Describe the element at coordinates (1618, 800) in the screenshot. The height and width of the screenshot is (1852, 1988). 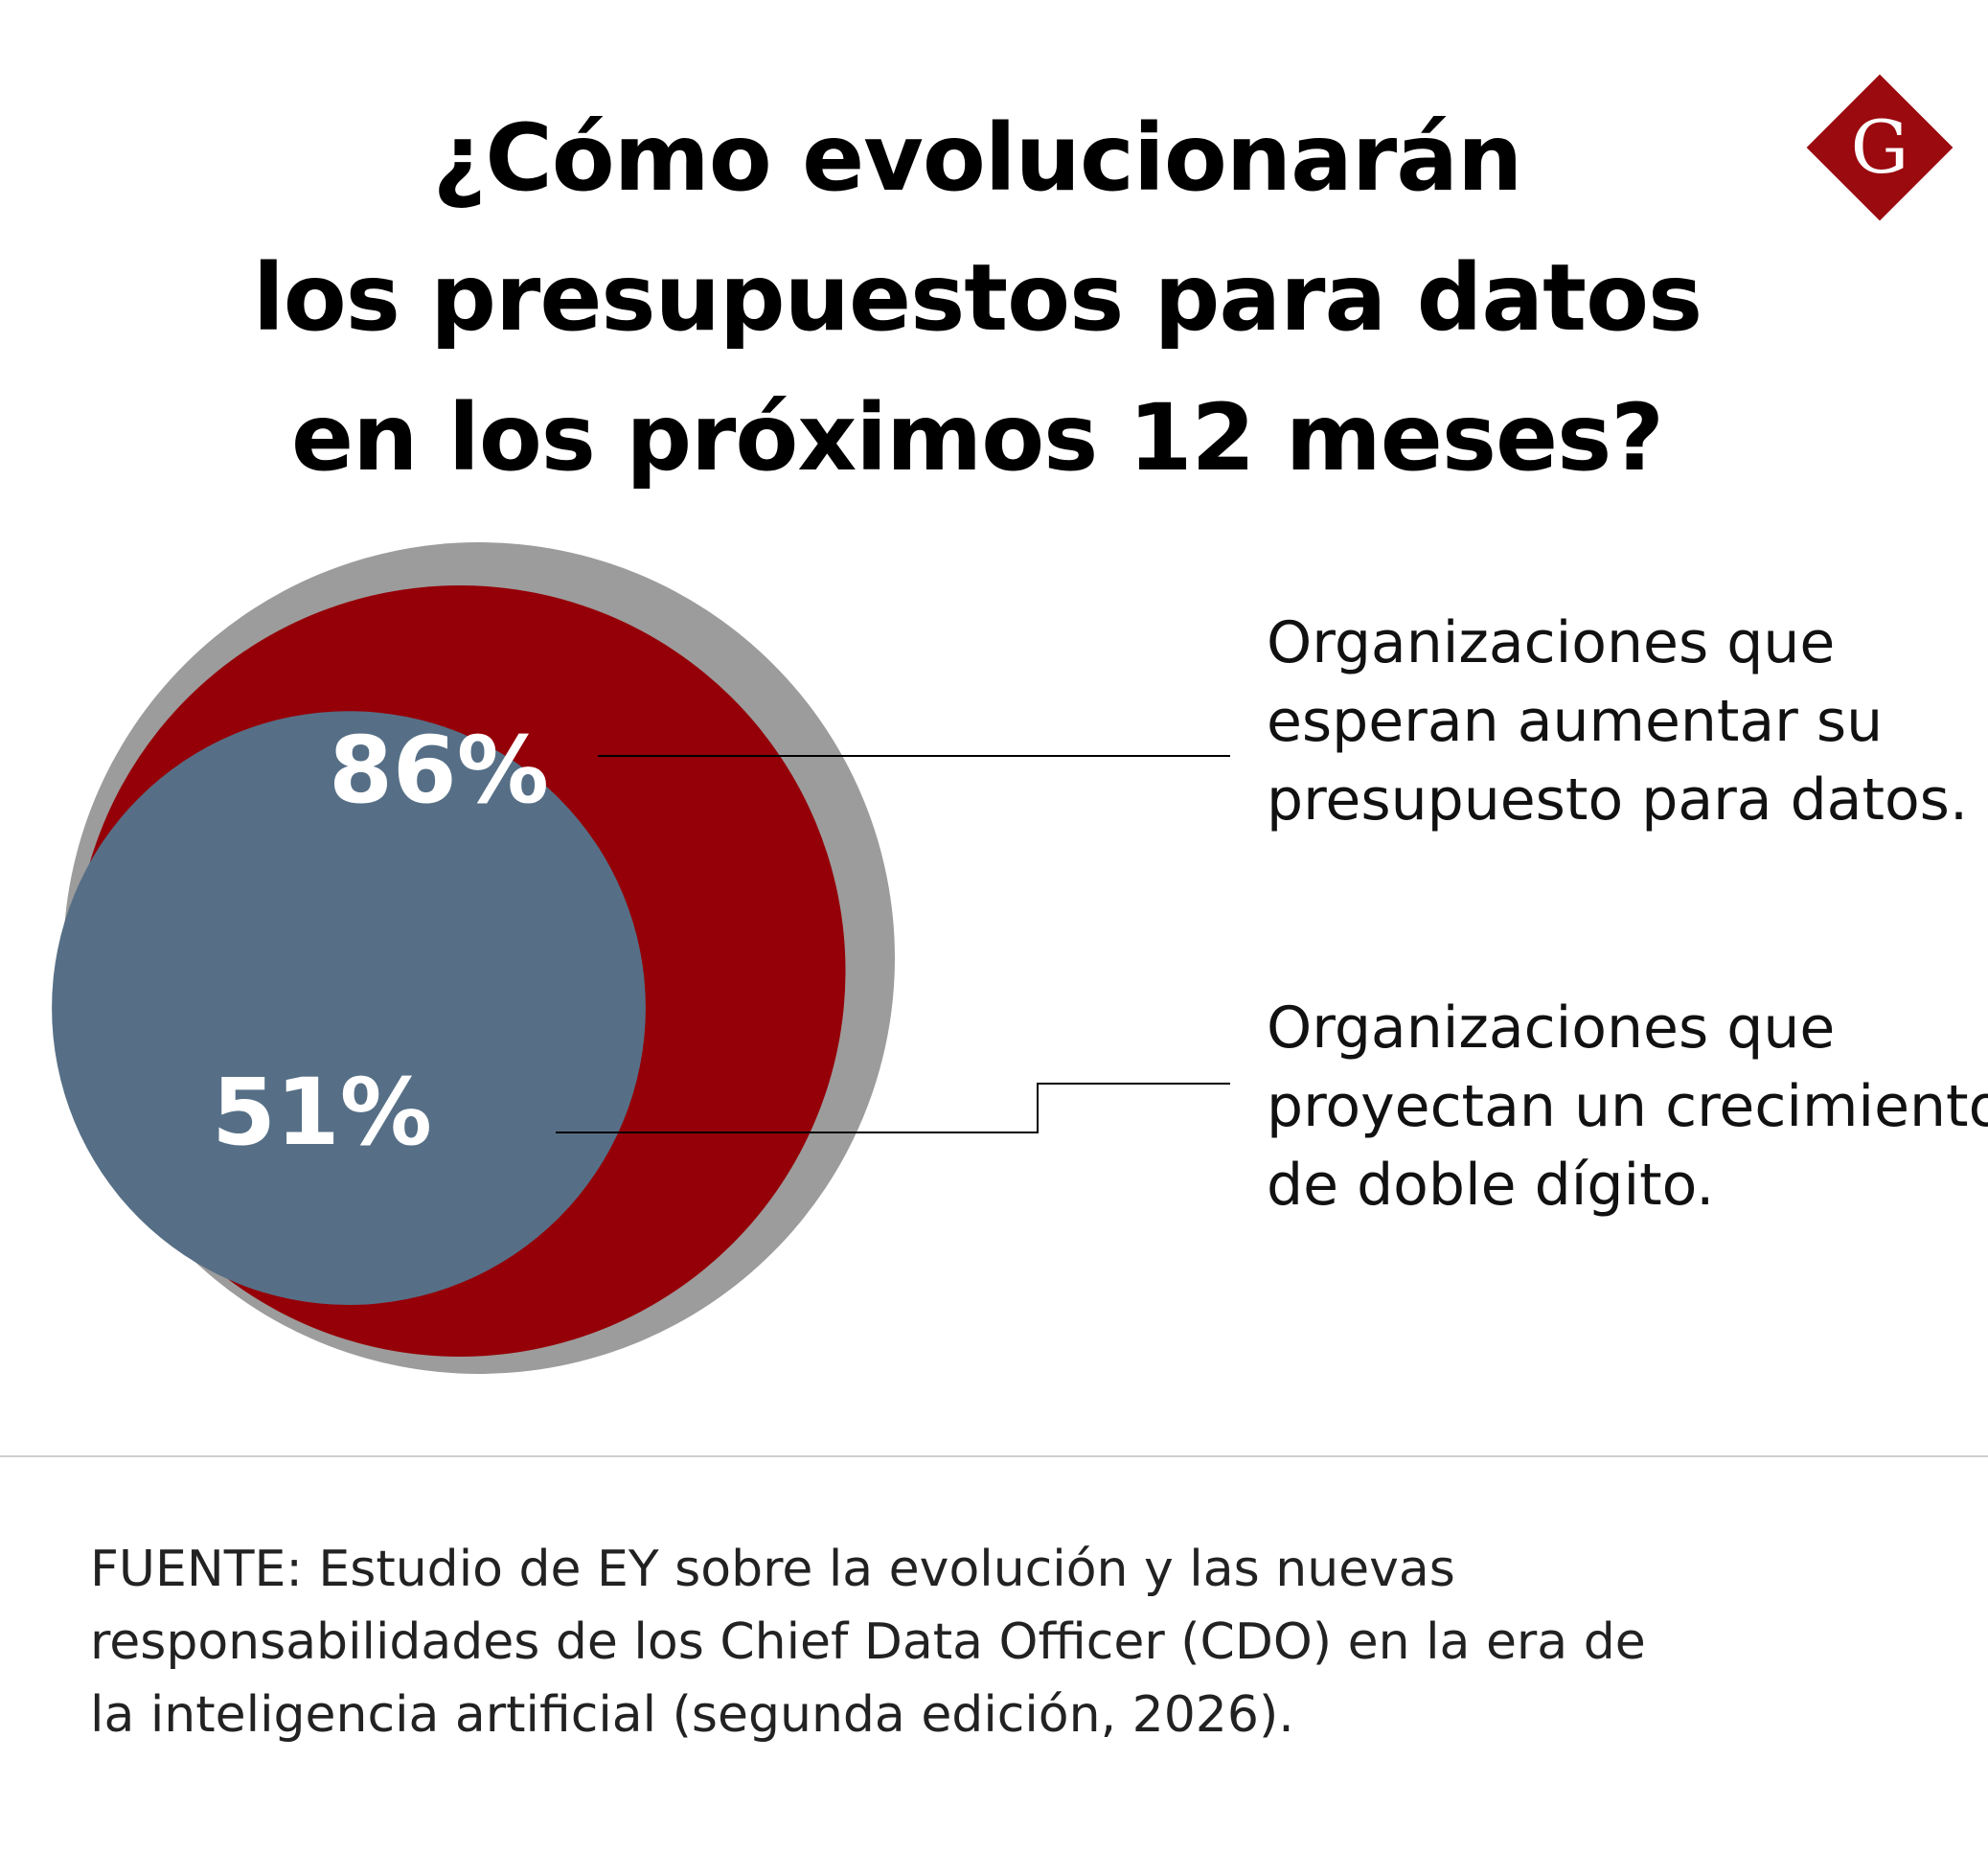
I see `description-86-line-3: presupuesto para datos.` at that location.